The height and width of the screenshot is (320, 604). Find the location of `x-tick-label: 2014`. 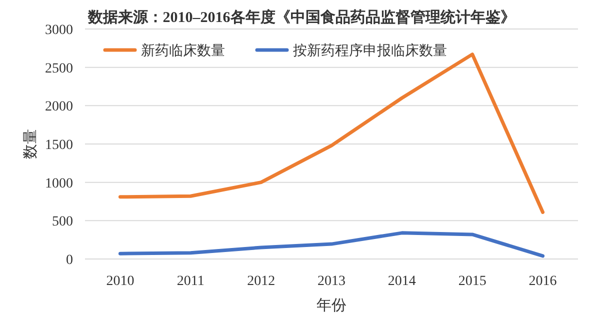

x-tick-label: 2014 is located at coordinates (402, 281).